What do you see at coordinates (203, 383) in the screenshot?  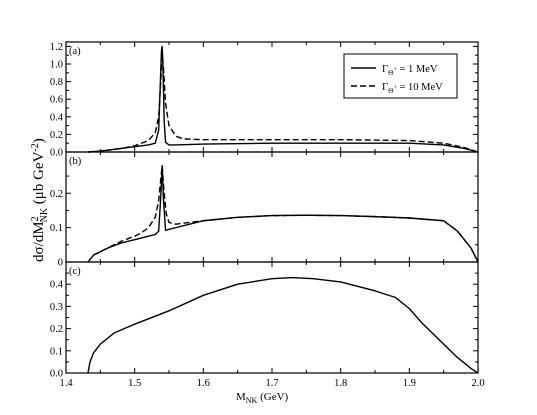 I see `x-tick-label: 1.6` at bounding box center [203, 383].